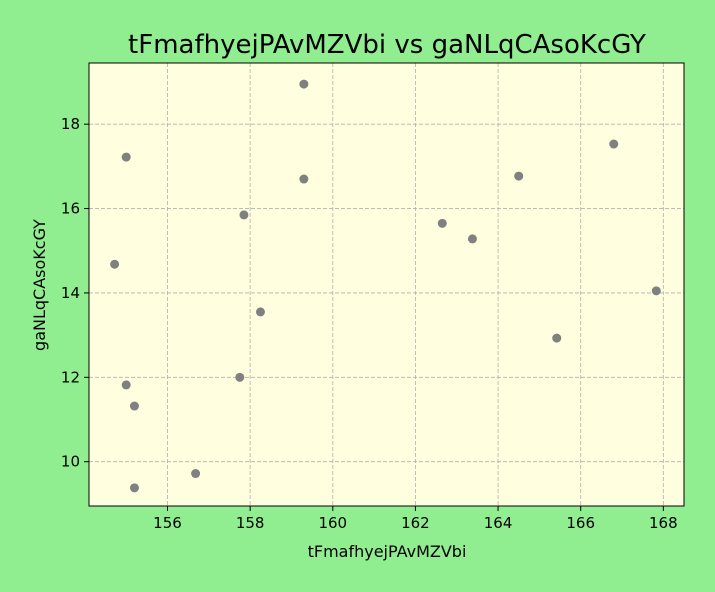  Describe the element at coordinates (387, 551) in the screenshot. I see `x-axis-label: tFmafhyejPAvMZVbi` at that location.